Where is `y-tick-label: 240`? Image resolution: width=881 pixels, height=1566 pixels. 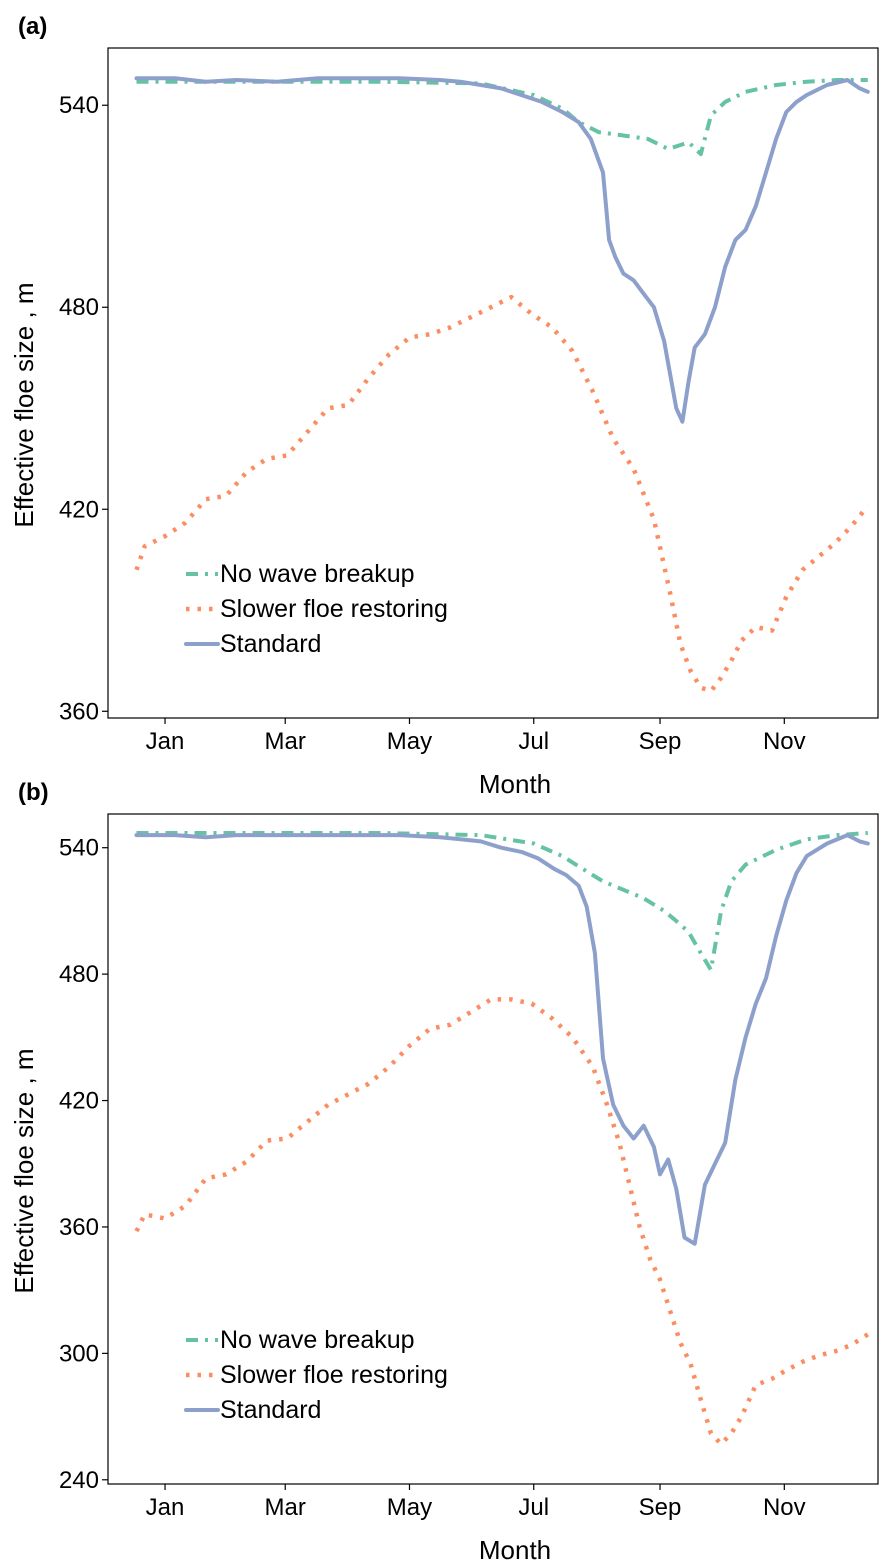
y-tick-label: 240 is located at coordinates (79, 1480).